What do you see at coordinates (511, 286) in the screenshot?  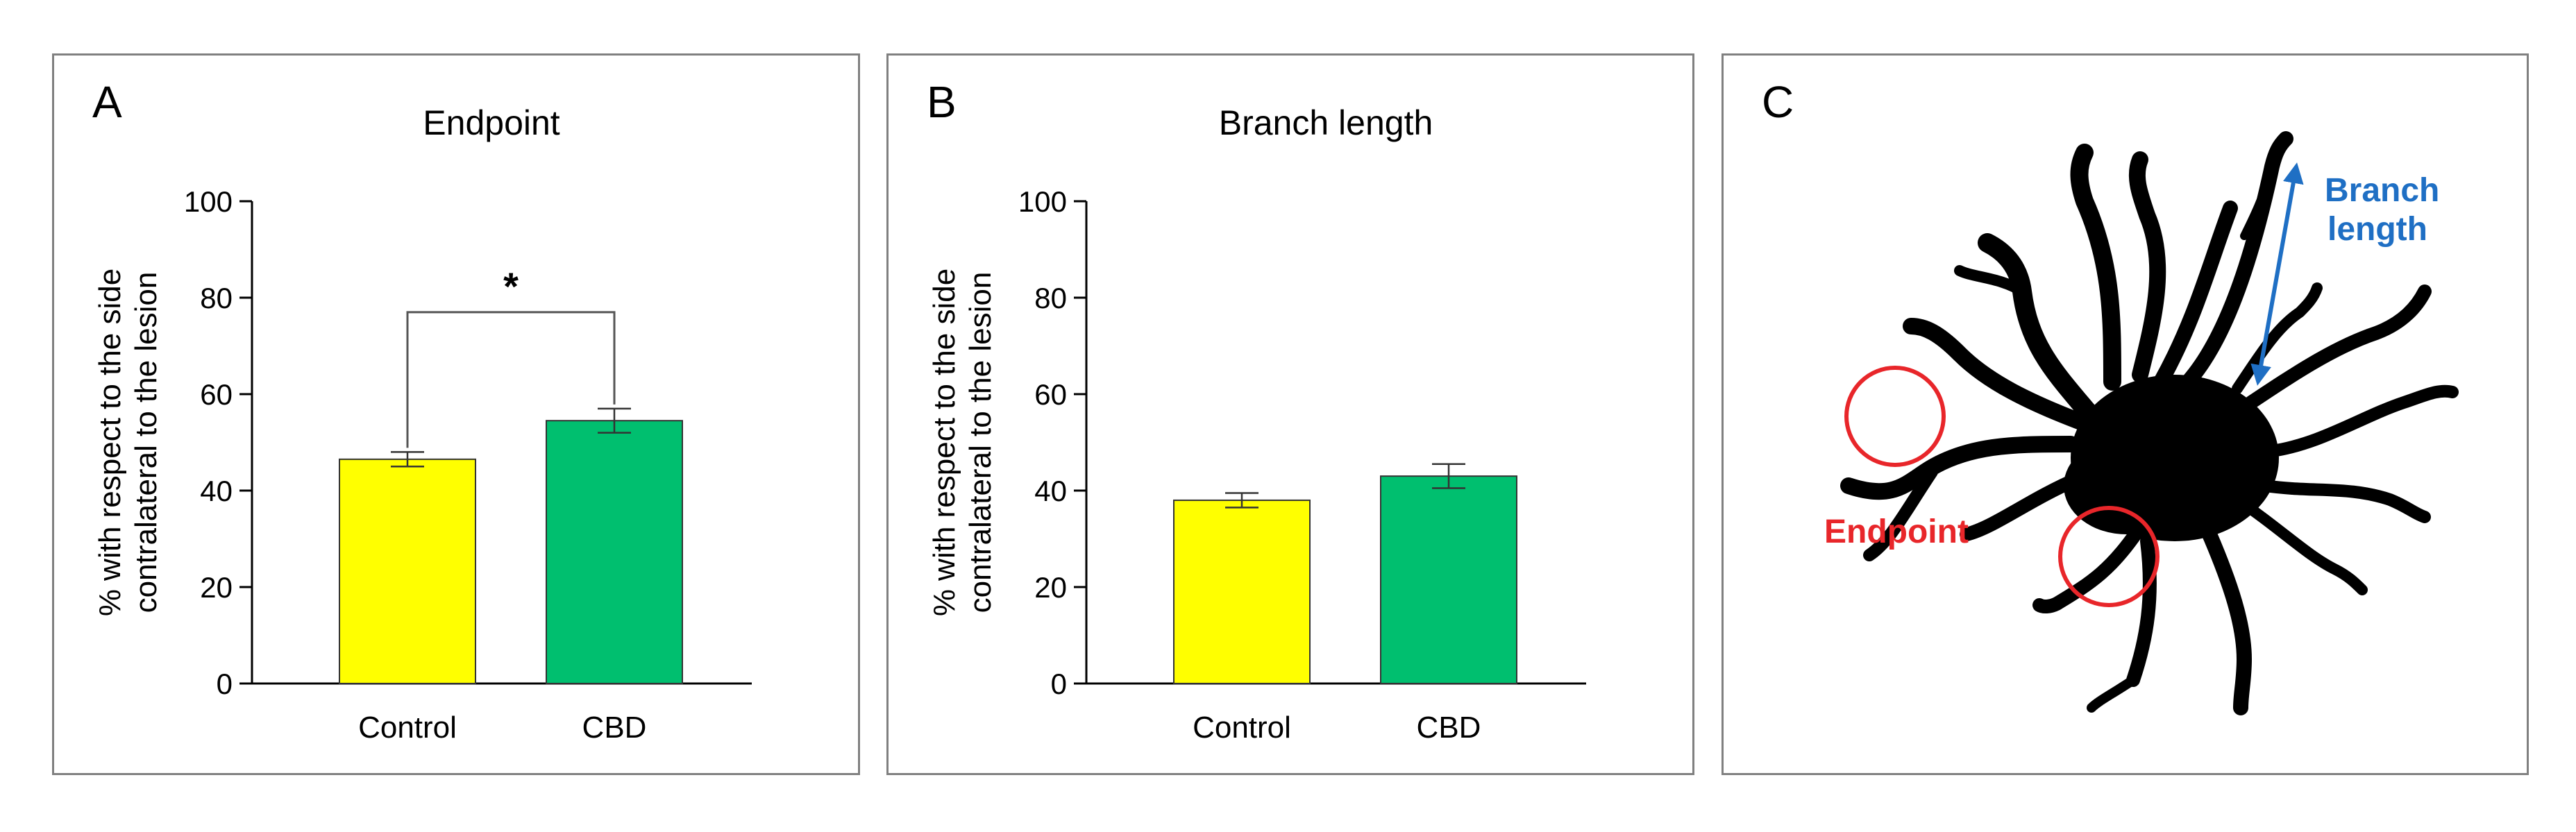 I see `significance-marker: *` at bounding box center [511, 286].